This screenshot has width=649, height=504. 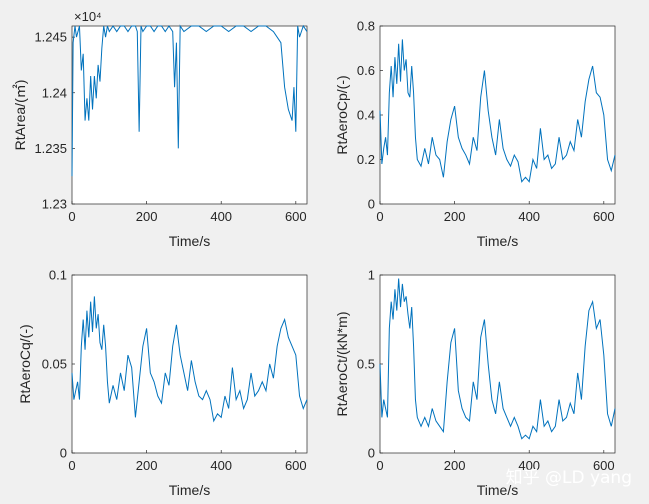 I want to click on y-tick-label: 0.05, so click(x=54, y=364).